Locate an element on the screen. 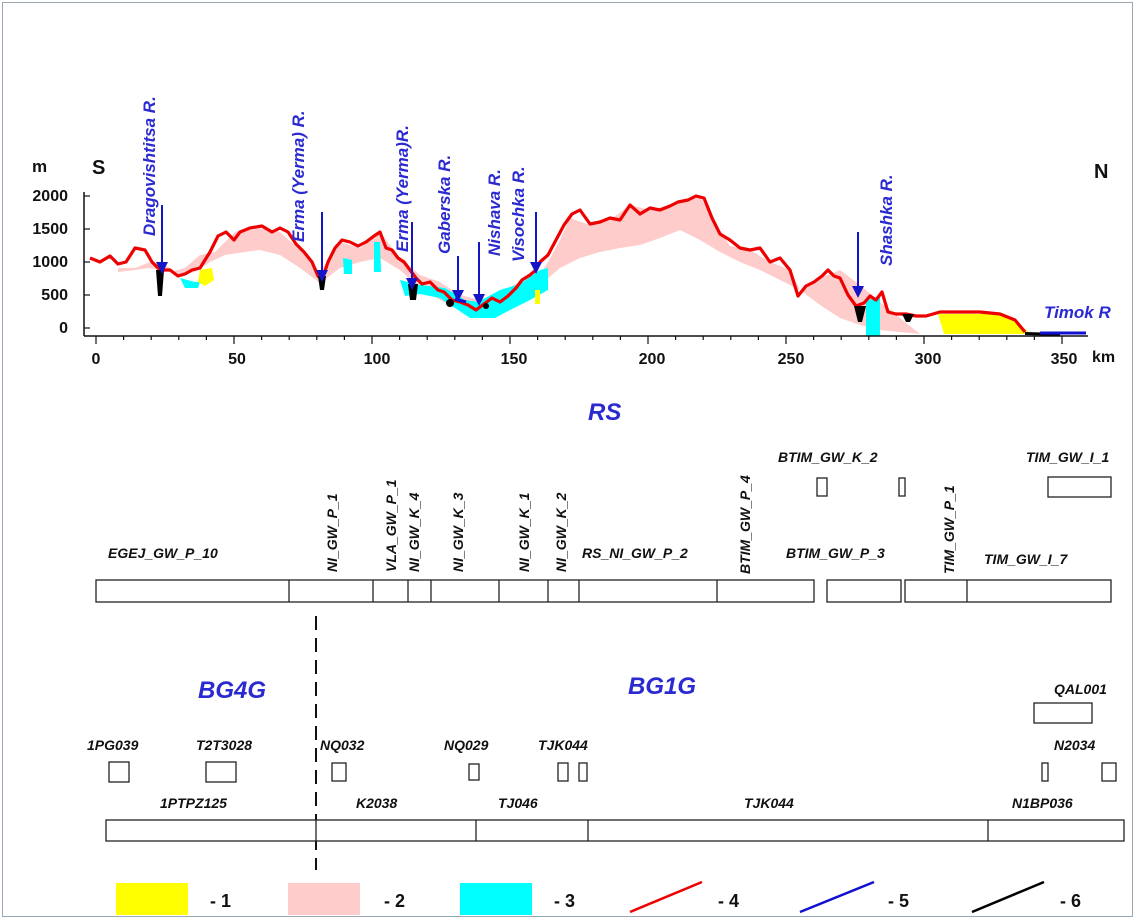  rs-label: BTIM_GW_K_2 is located at coordinates (828, 457).